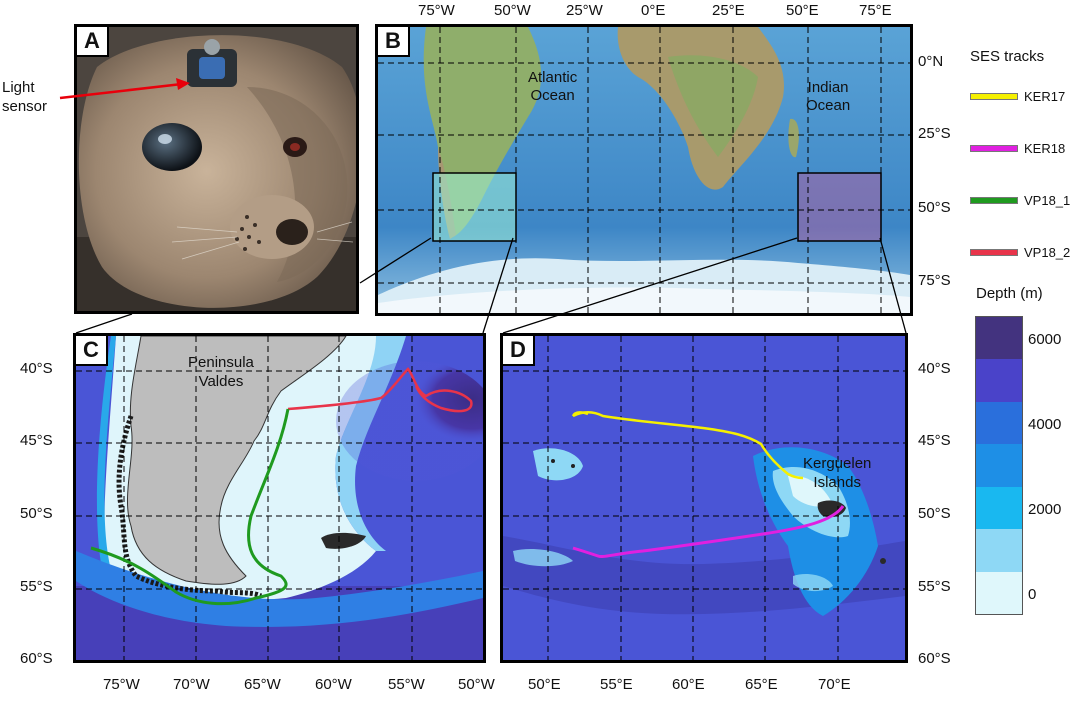  What do you see at coordinates (934, 658) in the screenshot?
I see `panel-d-lat-tick: 60°S` at bounding box center [934, 658].